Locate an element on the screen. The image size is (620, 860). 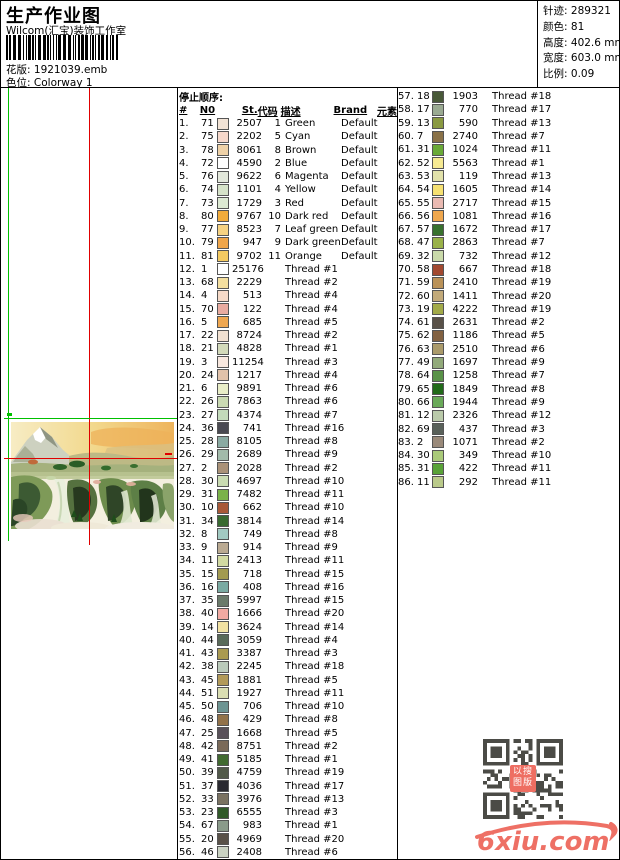
col-hash: # is located at coordinates (183, 110).